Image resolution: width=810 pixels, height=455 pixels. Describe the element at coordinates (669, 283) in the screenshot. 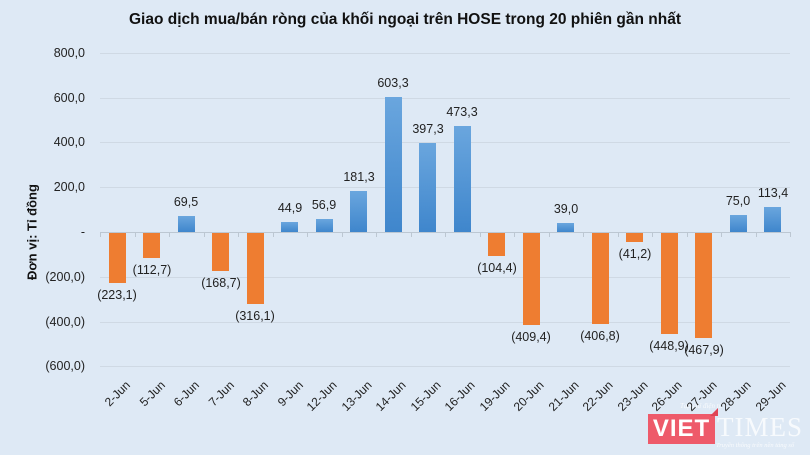

I see `bar-26-jun` at that location.